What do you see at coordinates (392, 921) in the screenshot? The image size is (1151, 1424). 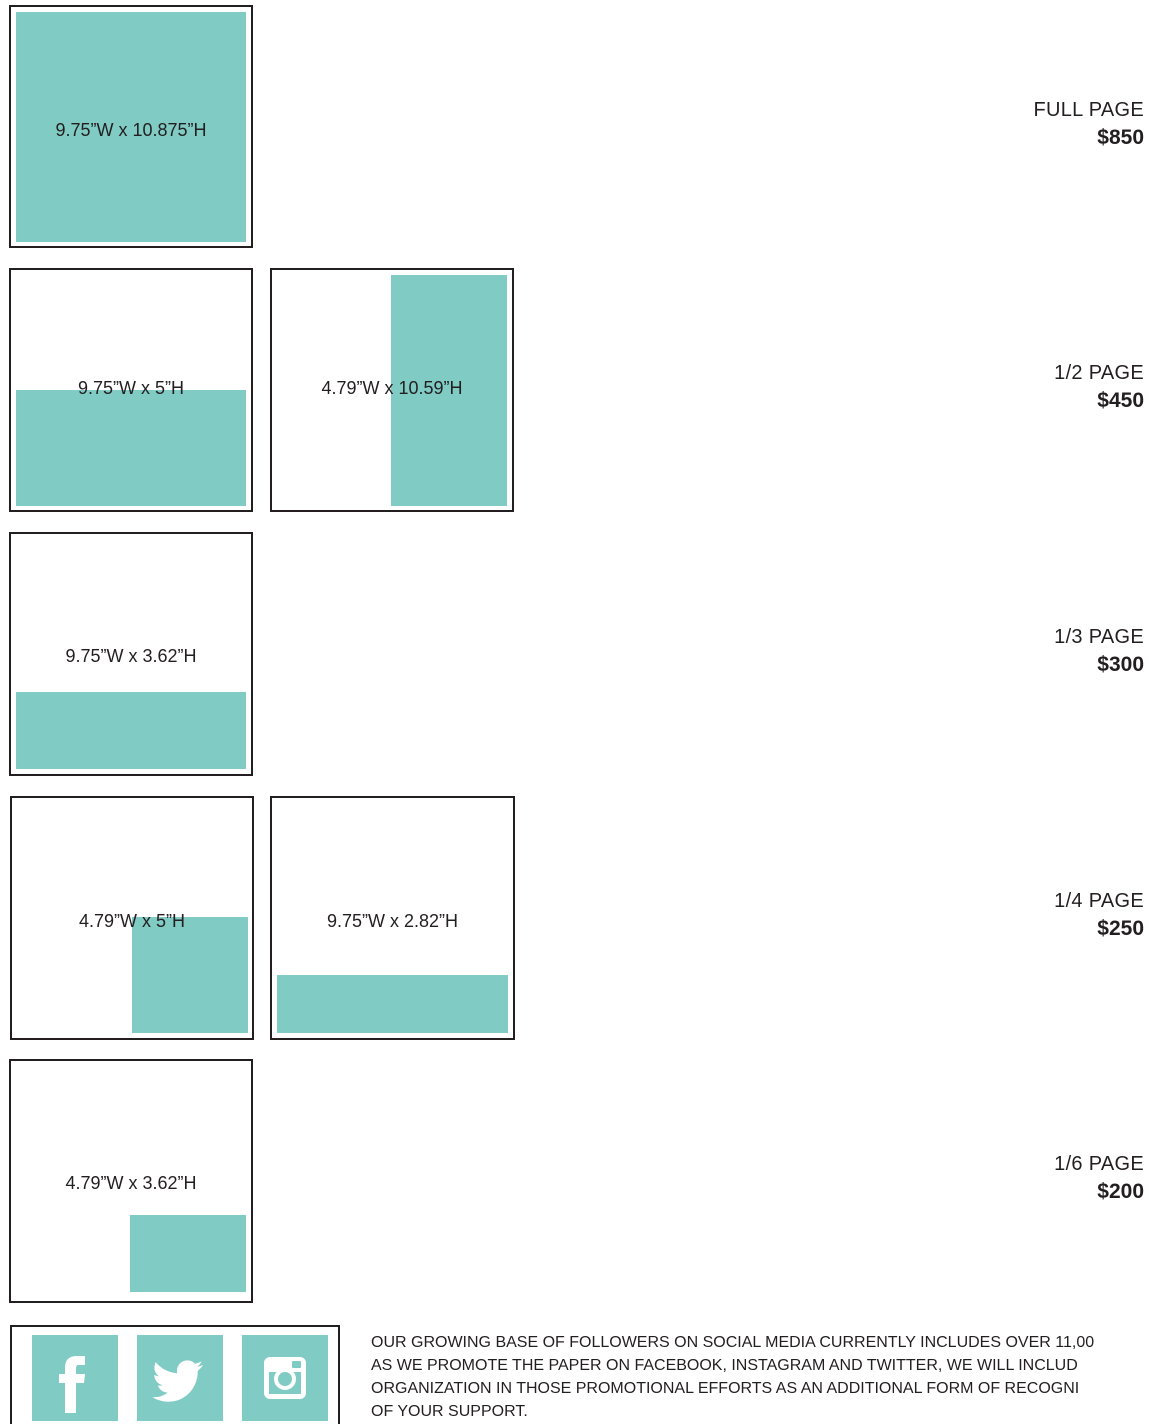 I see `ad-dimensions: 9.75”W x 2.82”H` at bounding box center [392, 921].